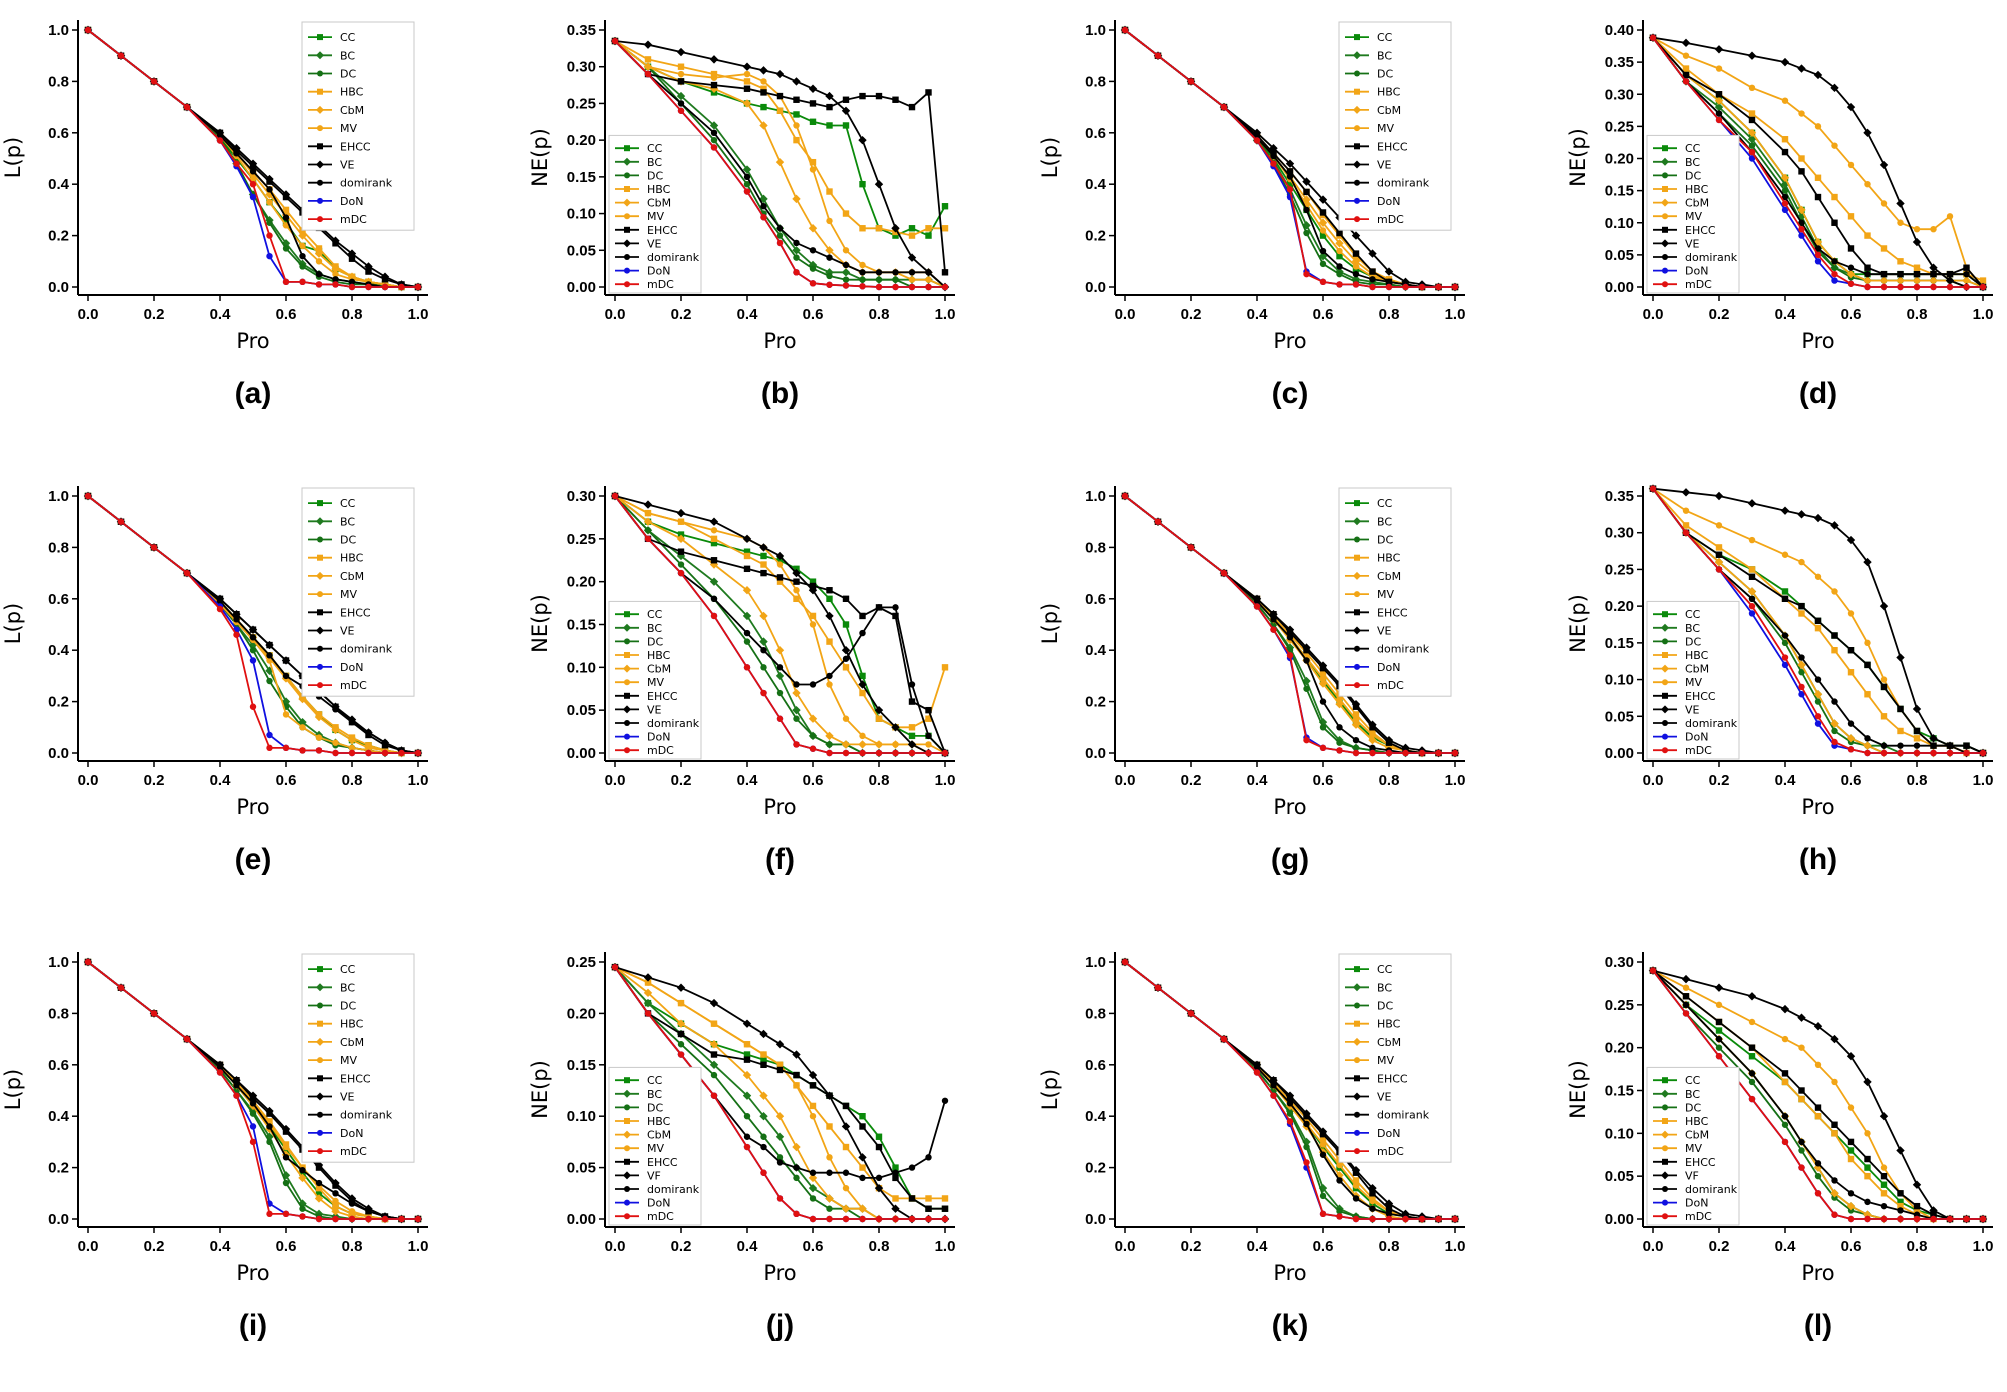 This screenshot has width=2007, height=1392. I want to click on legend-entry: domirank, so click(350, 183).